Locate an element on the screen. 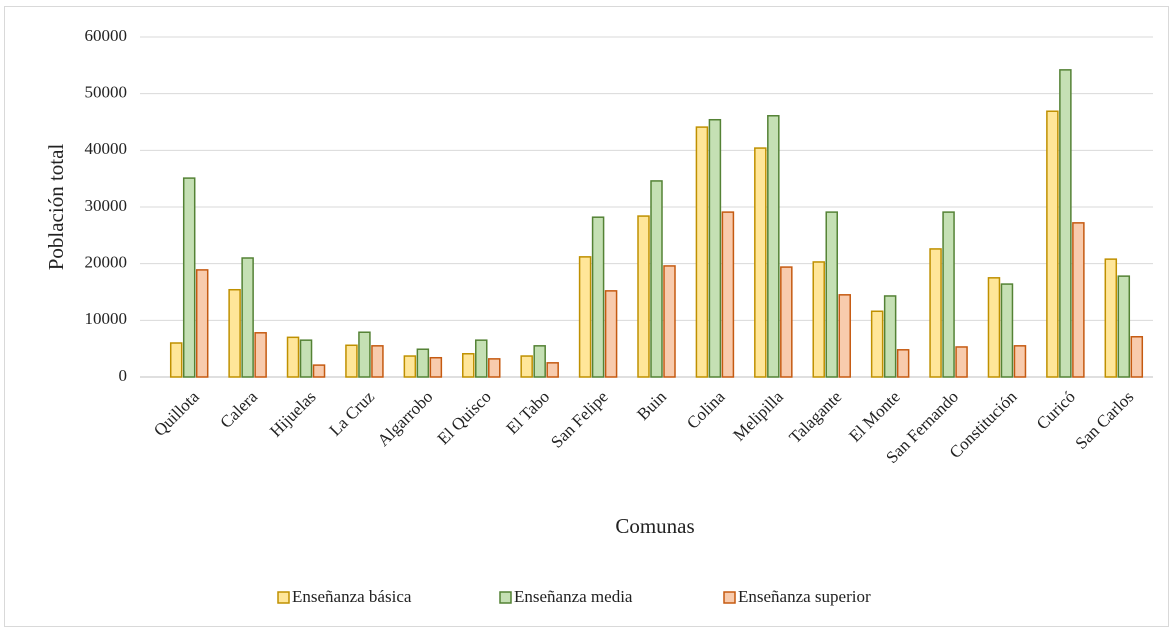 This screenshot has height=636, width=1174. legend-label: Enseñanza básica is located at coordinates (352, 596).